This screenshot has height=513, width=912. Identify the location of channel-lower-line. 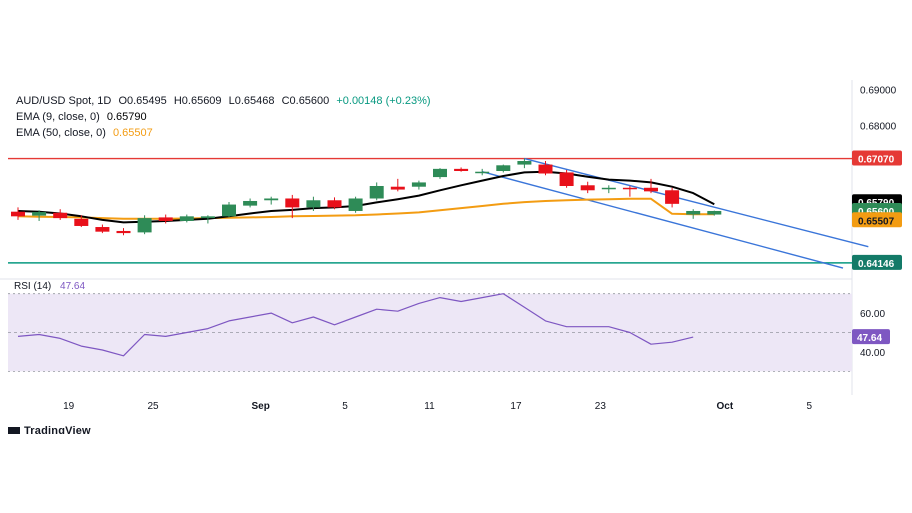
(663, 220).